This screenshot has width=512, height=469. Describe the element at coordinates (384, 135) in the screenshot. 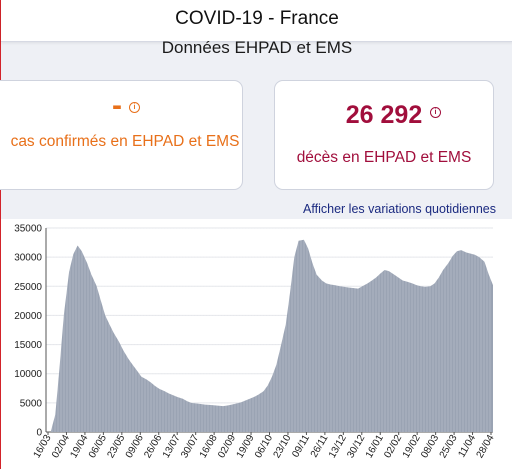

I see `deaths-card: 26 292 i décès en EHPAD et EMS` at that location.